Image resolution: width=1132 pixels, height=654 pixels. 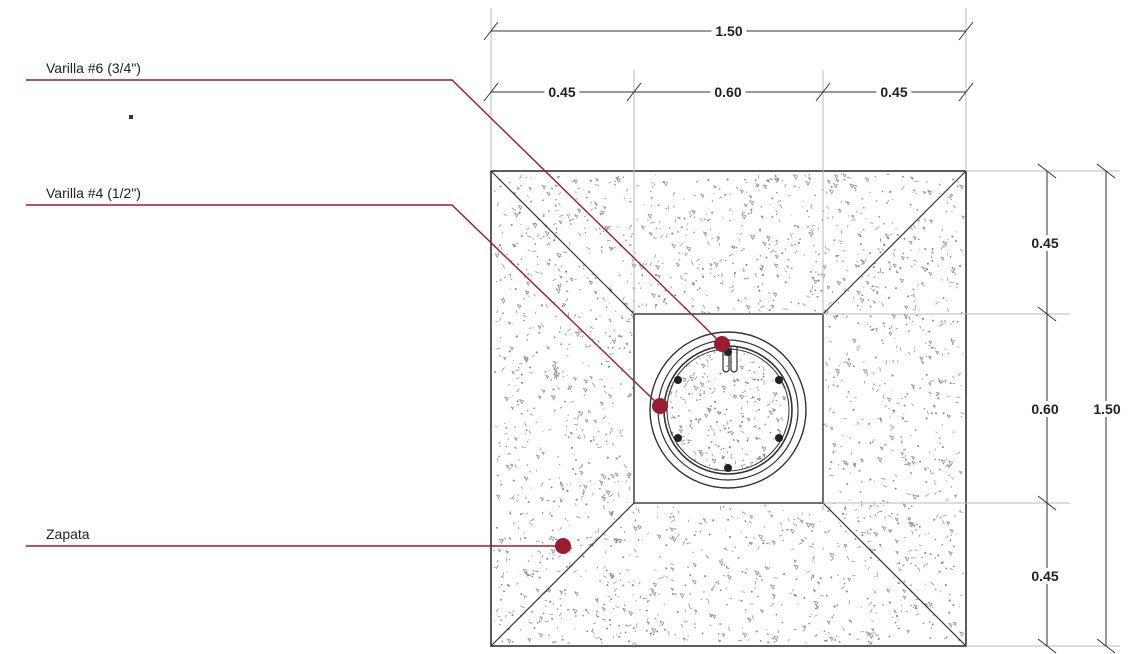 What do you see at coordinates (1045, 576) in the screenshot?
I see `dim-right-bottom: 0.45` at bounding box center [1045, 576].